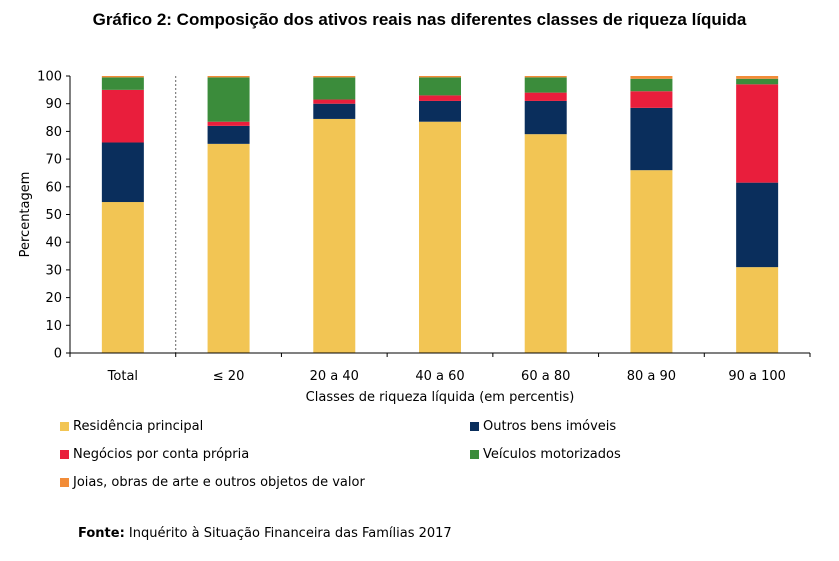 This screenshot has height=561, width=839. What do you see at coordinates (53, 160) in the screenshot?
I see `y-tick-label: 70` at bounding box center [53, 160].